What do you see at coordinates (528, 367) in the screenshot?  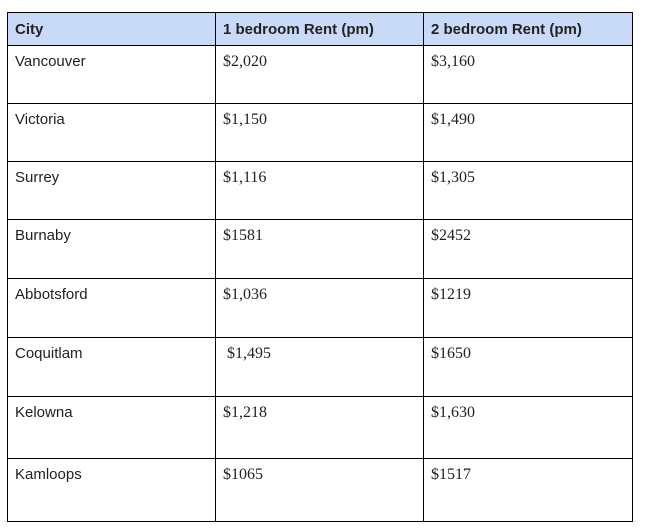 I see `two-bedroom-rent-cell: $1650` at bounding box center [528, 367].